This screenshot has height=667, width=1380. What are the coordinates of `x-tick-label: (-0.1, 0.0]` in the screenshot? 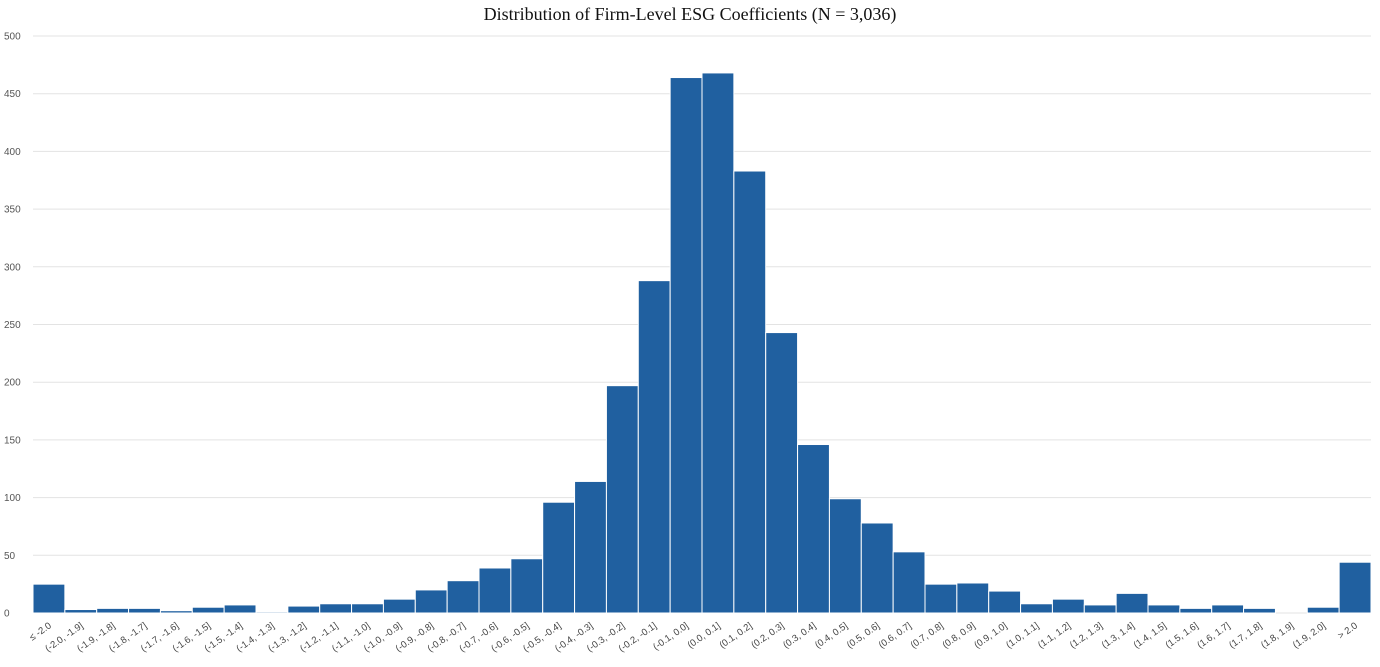 It's located at (671, 636).